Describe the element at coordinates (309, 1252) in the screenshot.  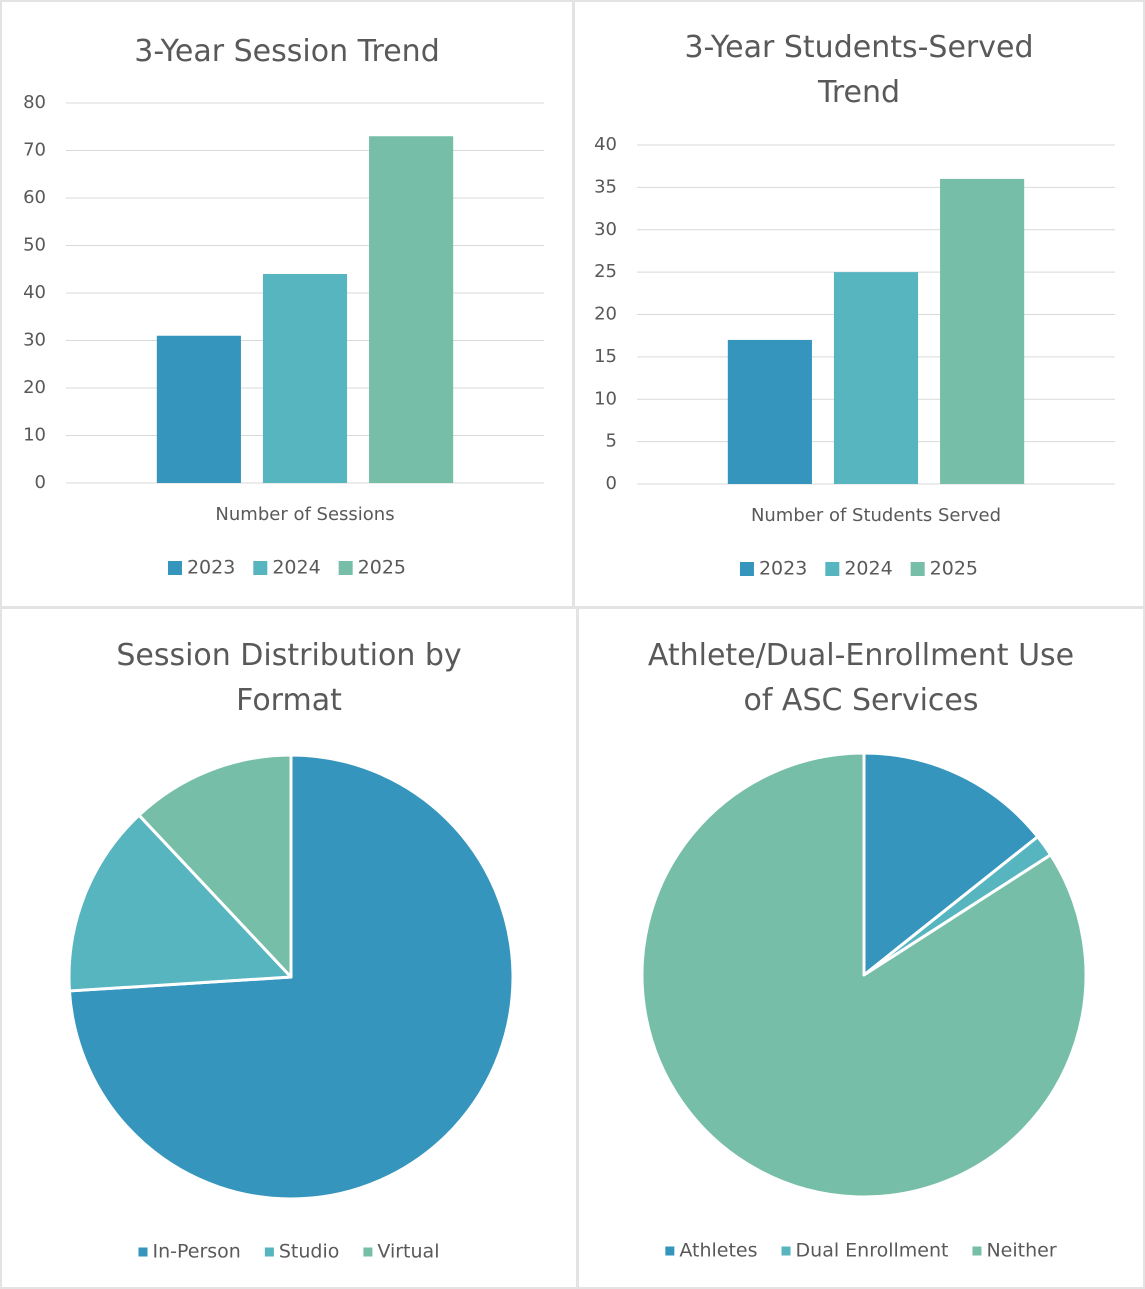
I see `legend-label: Studio` at that location.